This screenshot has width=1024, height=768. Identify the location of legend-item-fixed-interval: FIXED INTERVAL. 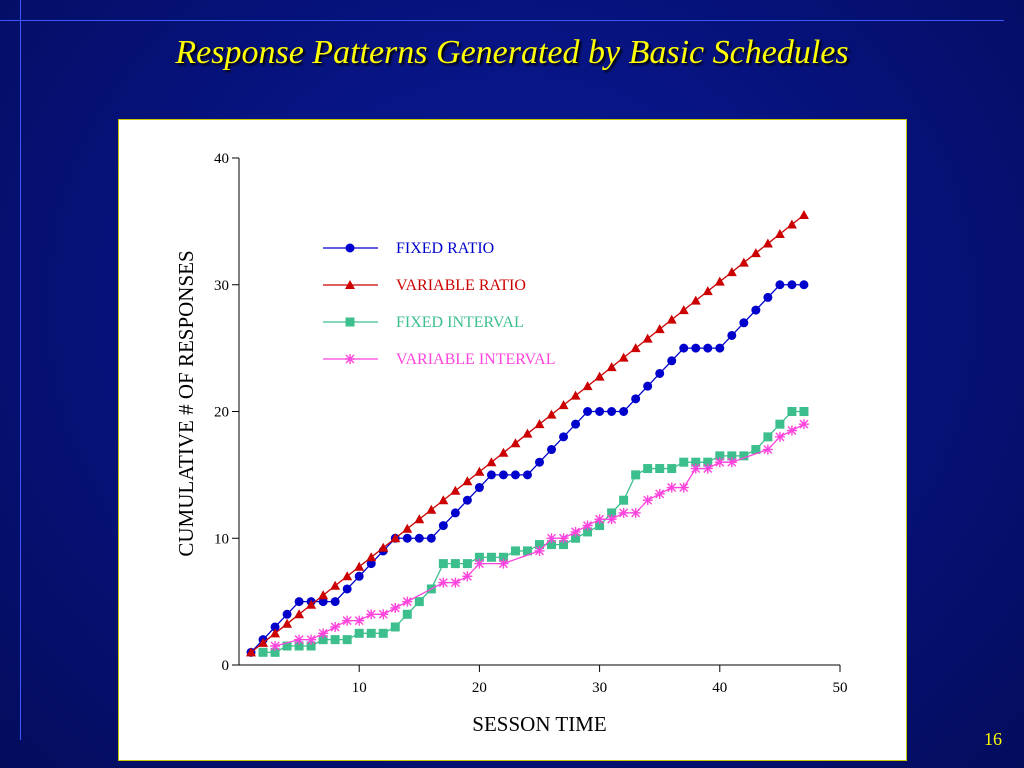
(423, 322).